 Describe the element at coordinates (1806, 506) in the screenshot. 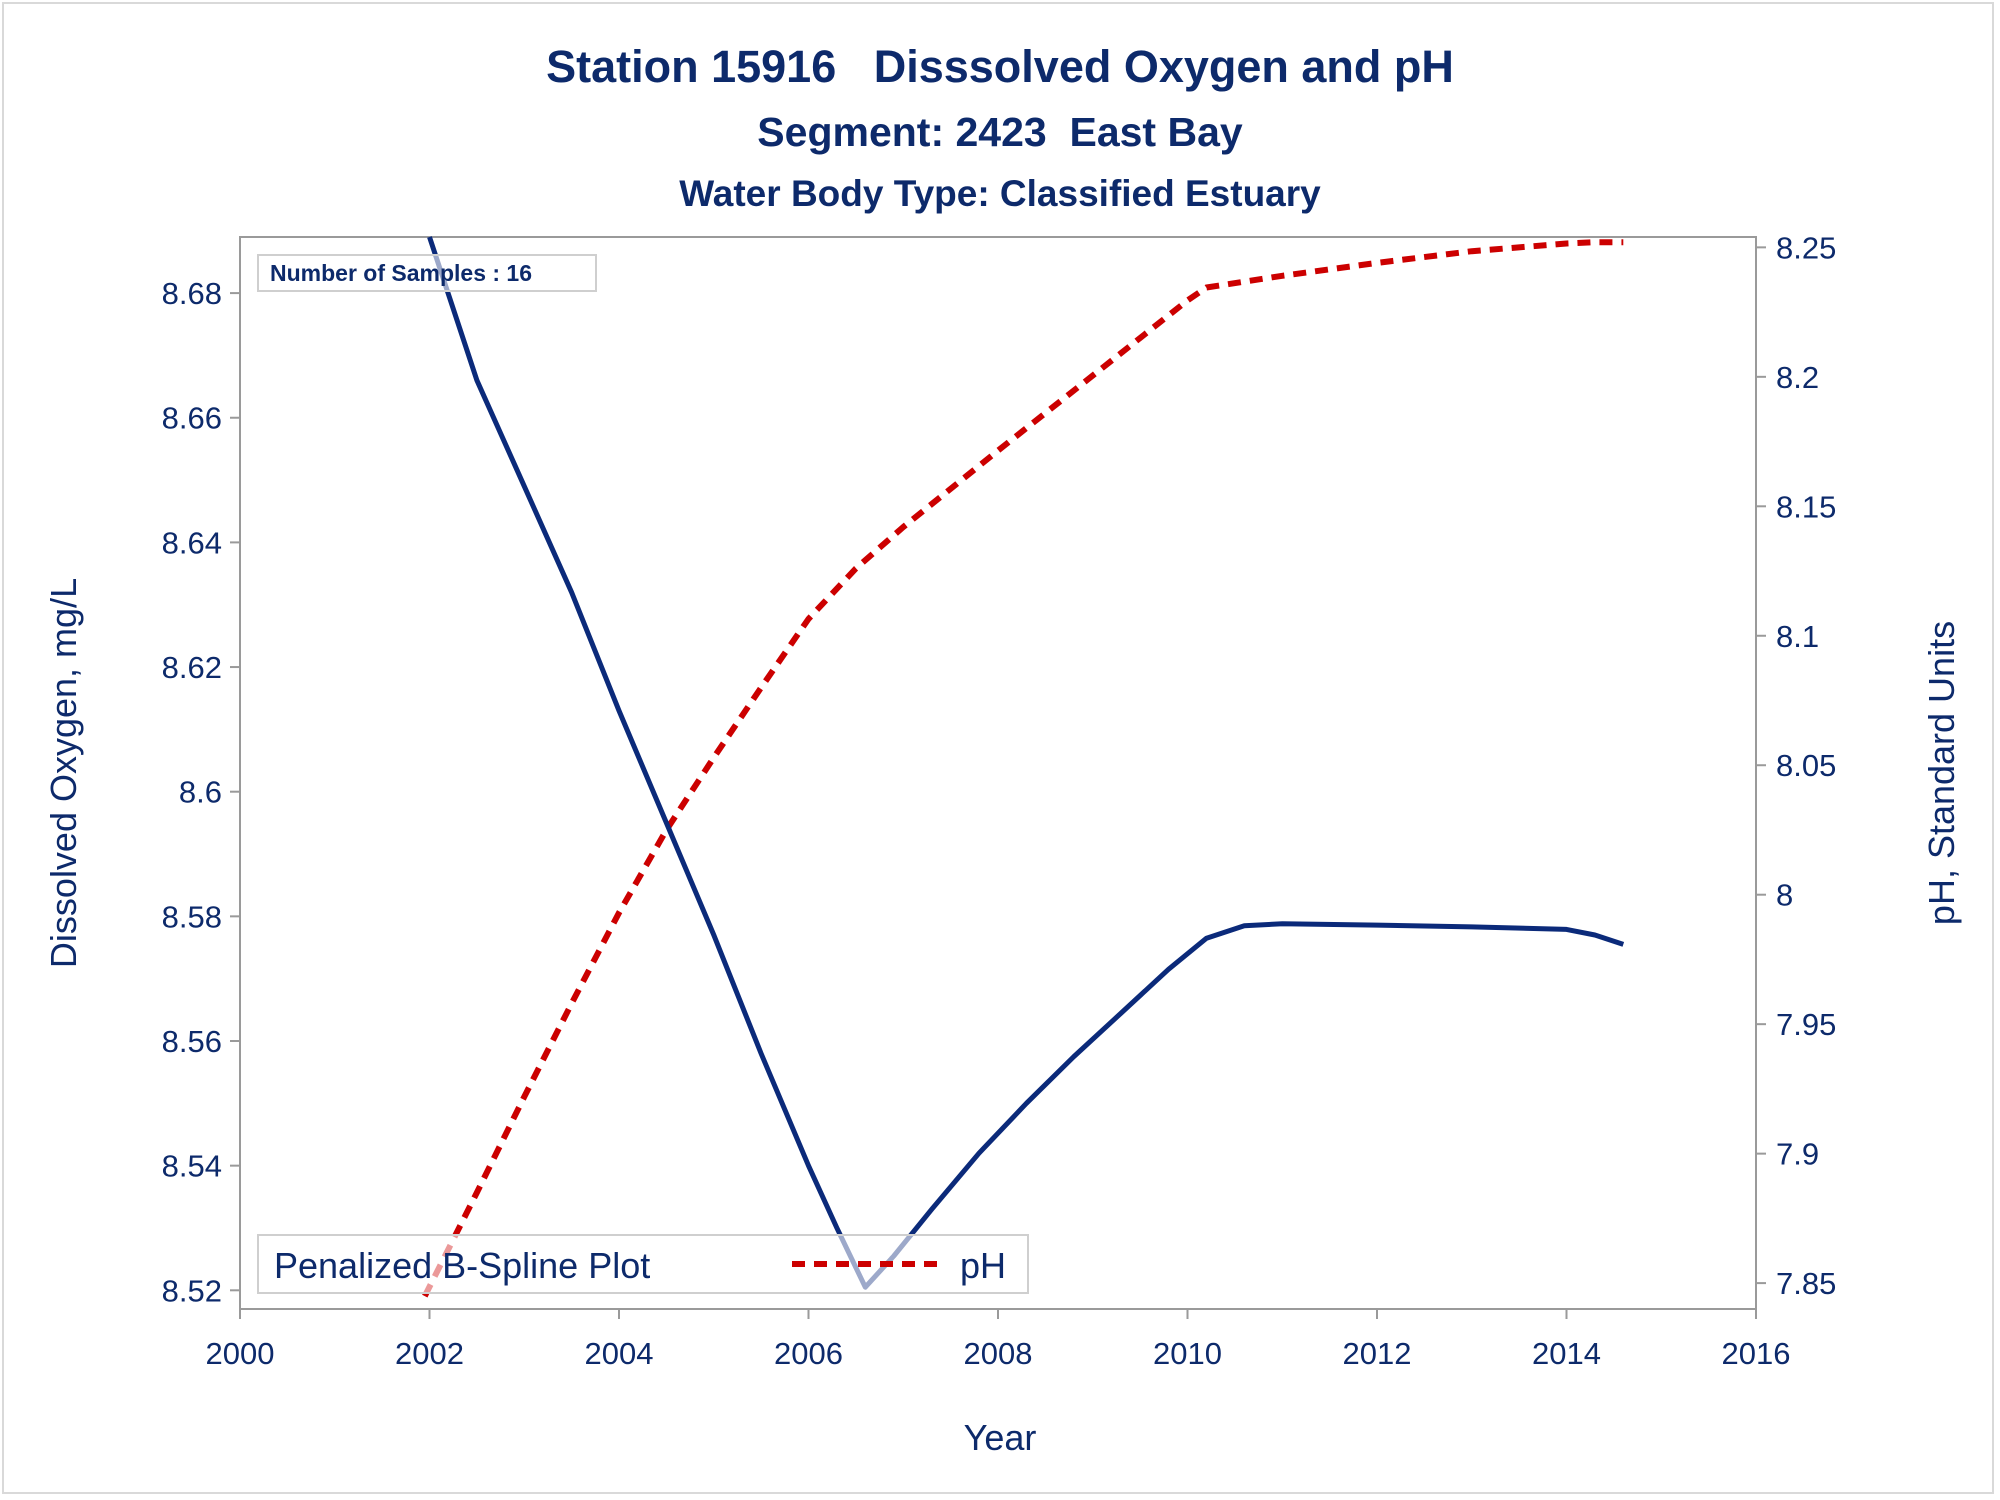

I see `y2-tick-label: 8.15` at that location.